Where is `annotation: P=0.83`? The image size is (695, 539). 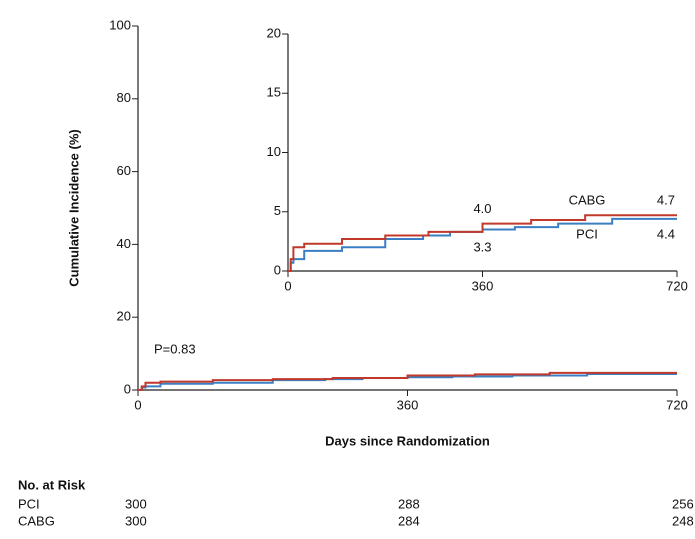 annotation: P=0.83 is located at coordinates (175, 348).